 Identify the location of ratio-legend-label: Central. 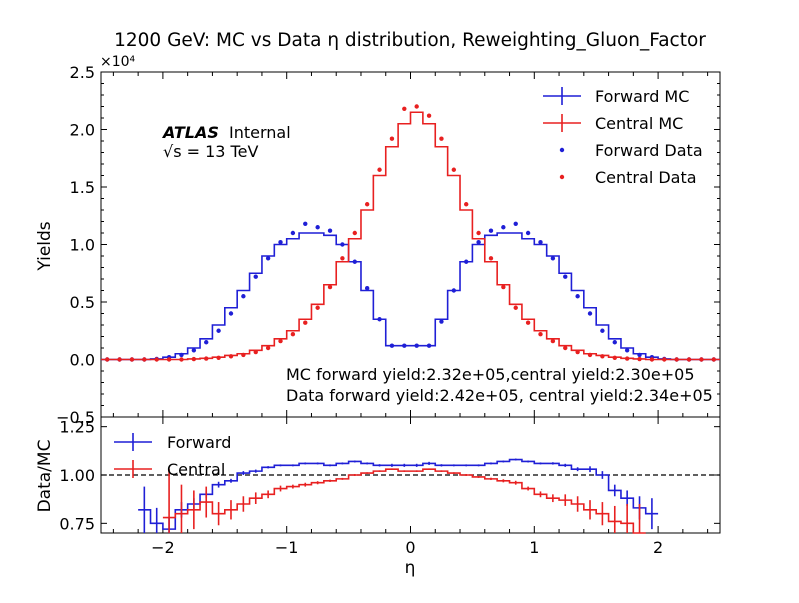
(196, 469).